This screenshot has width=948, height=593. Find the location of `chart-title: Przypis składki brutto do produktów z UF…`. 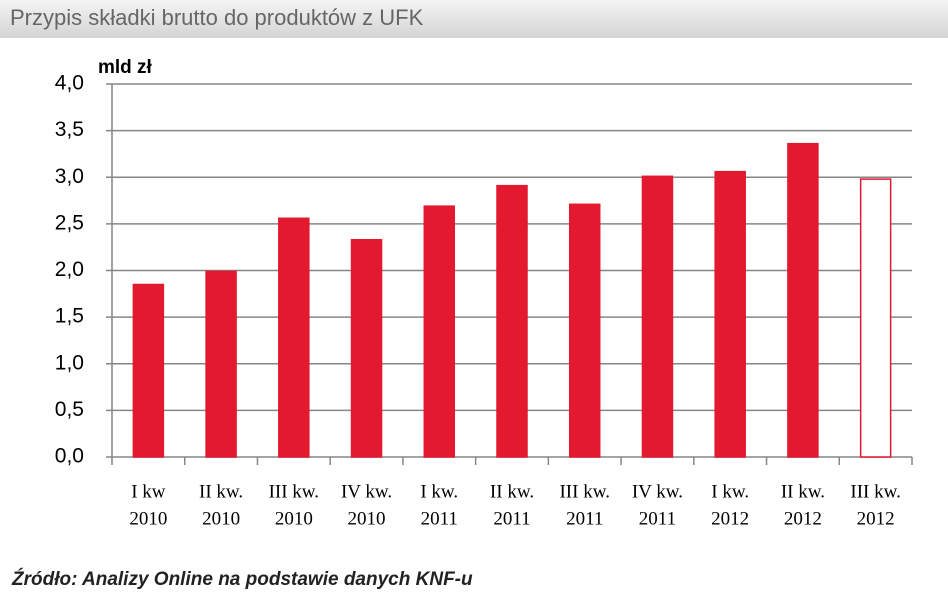

chart-title: Przypis składki brutto do produktów z UF… is located at coordinates (217, 17).